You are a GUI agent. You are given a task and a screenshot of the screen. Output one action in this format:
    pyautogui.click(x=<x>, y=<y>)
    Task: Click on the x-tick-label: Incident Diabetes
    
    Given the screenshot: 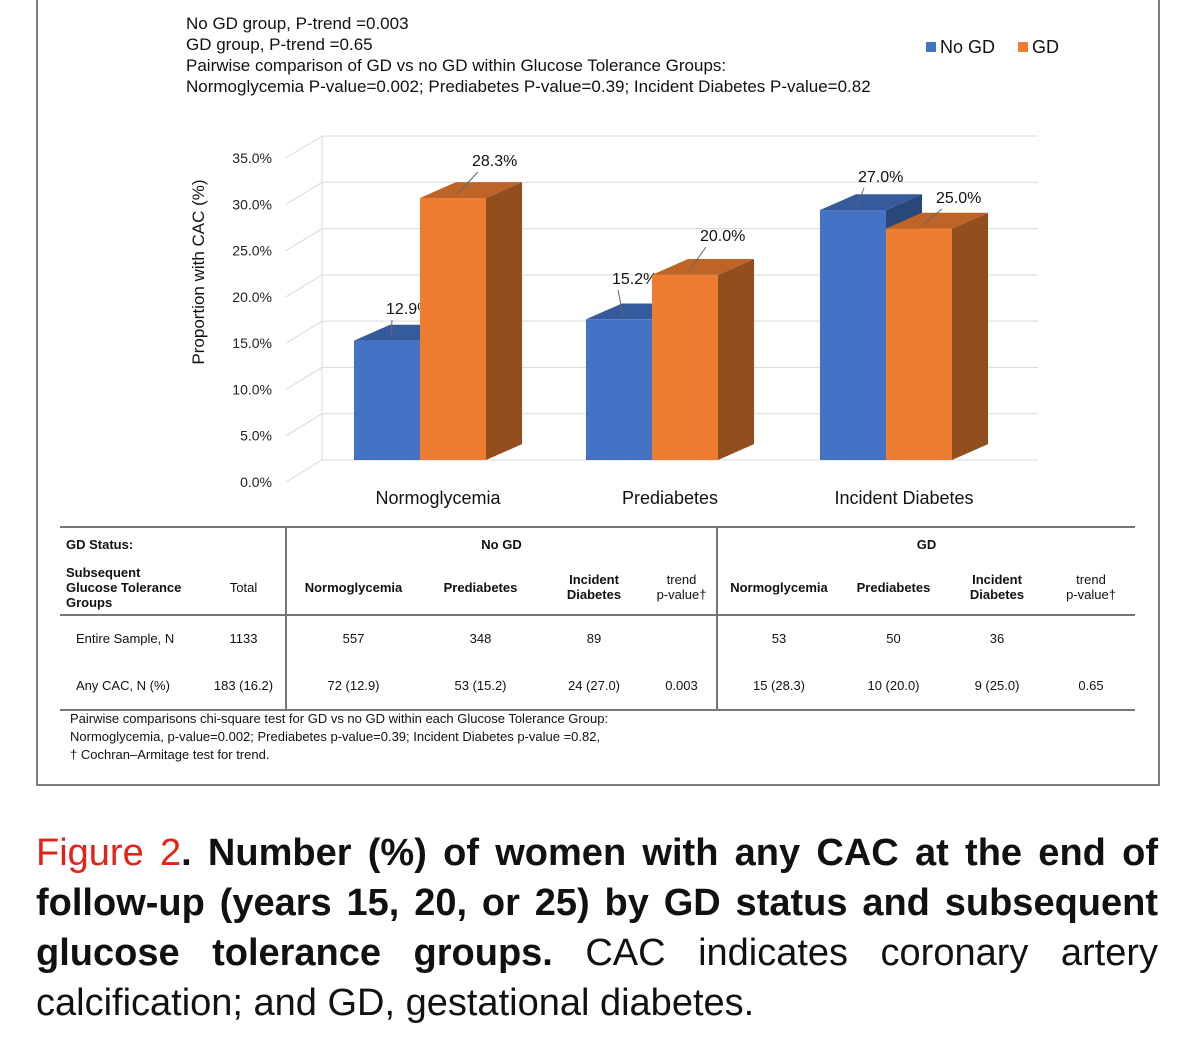 What is the action you would take?
    pyautogui.click(x=903, y=498)
    